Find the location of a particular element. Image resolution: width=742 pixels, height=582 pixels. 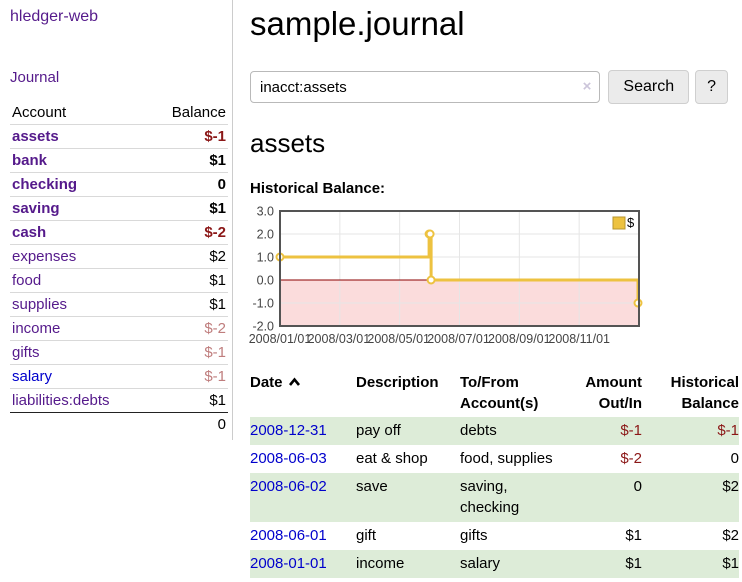

transaction-date-link: 2008-06-03 is located at coordinates (288, 458).